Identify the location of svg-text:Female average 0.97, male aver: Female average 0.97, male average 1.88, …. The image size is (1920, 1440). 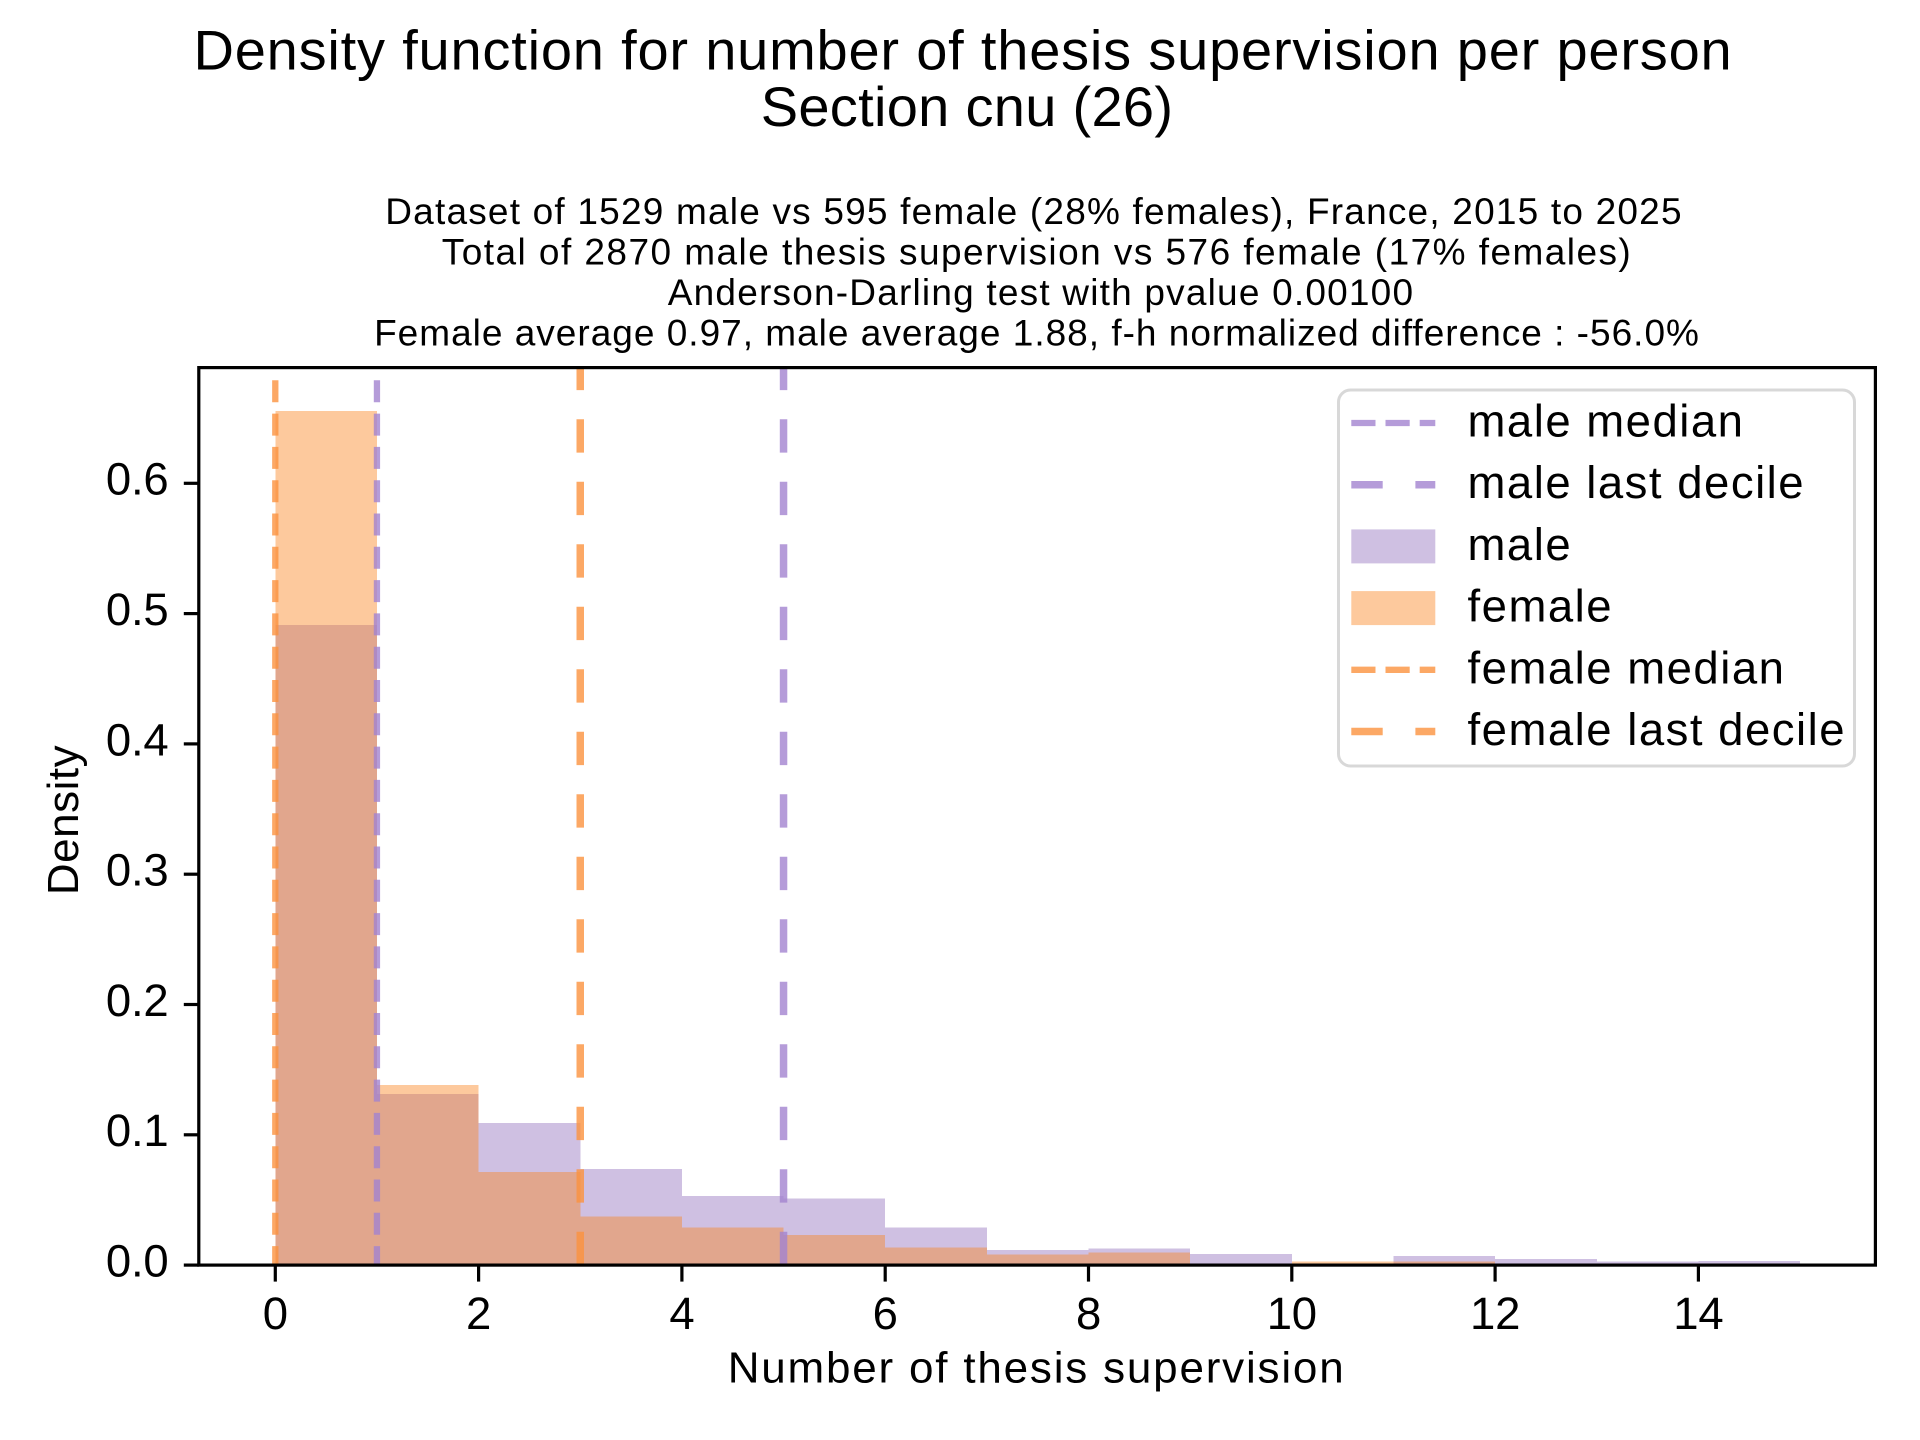
(1037, 333).